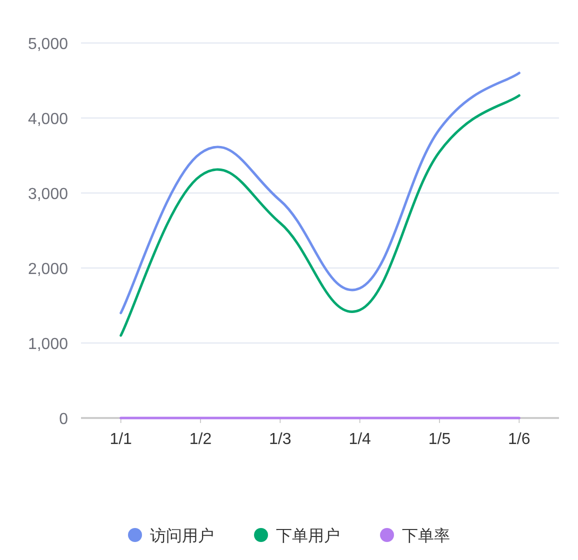  What do you see at coordinates (182, 536) in the screenshot?
I see `legend-label: 访问用户` at bounding box center [182, 536].